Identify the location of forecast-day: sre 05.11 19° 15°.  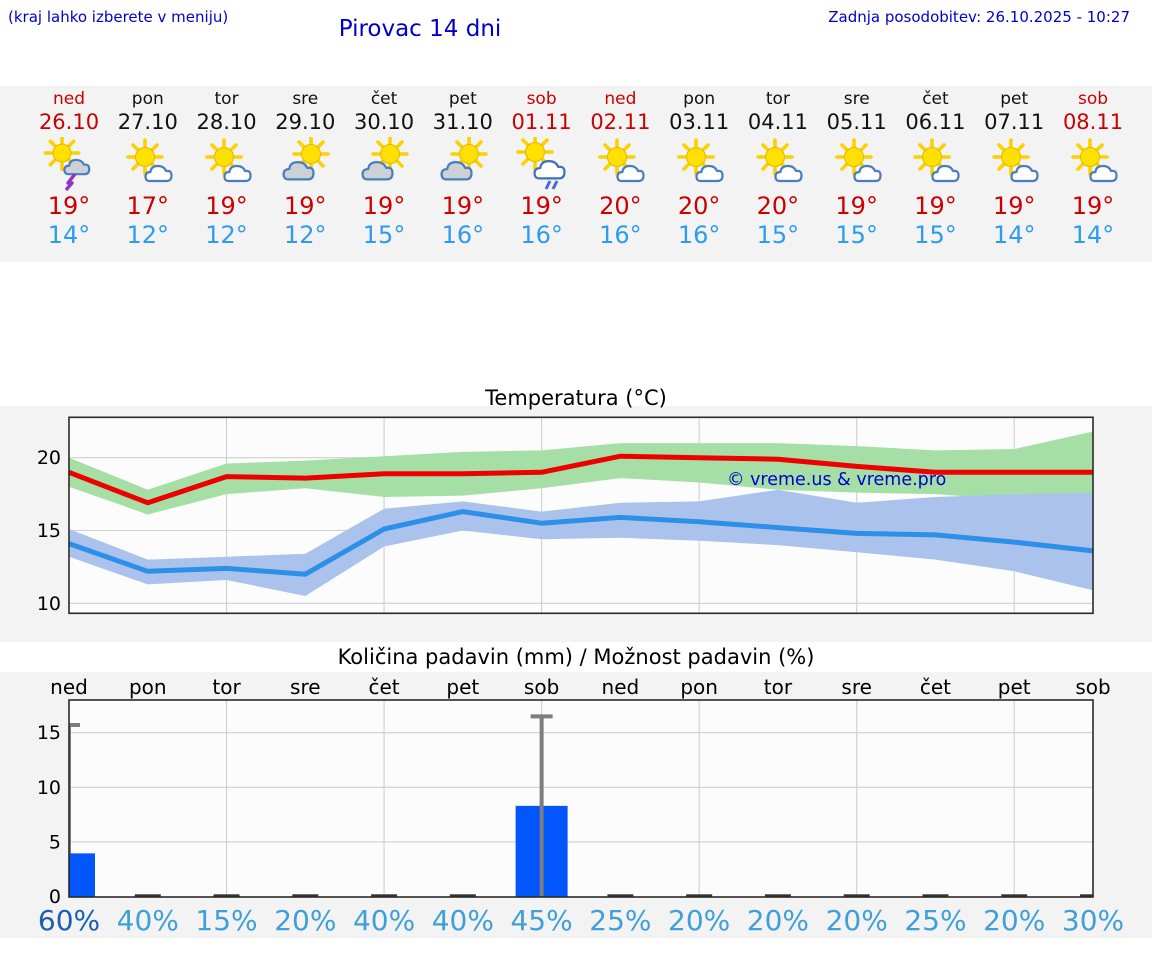
(857, 168).